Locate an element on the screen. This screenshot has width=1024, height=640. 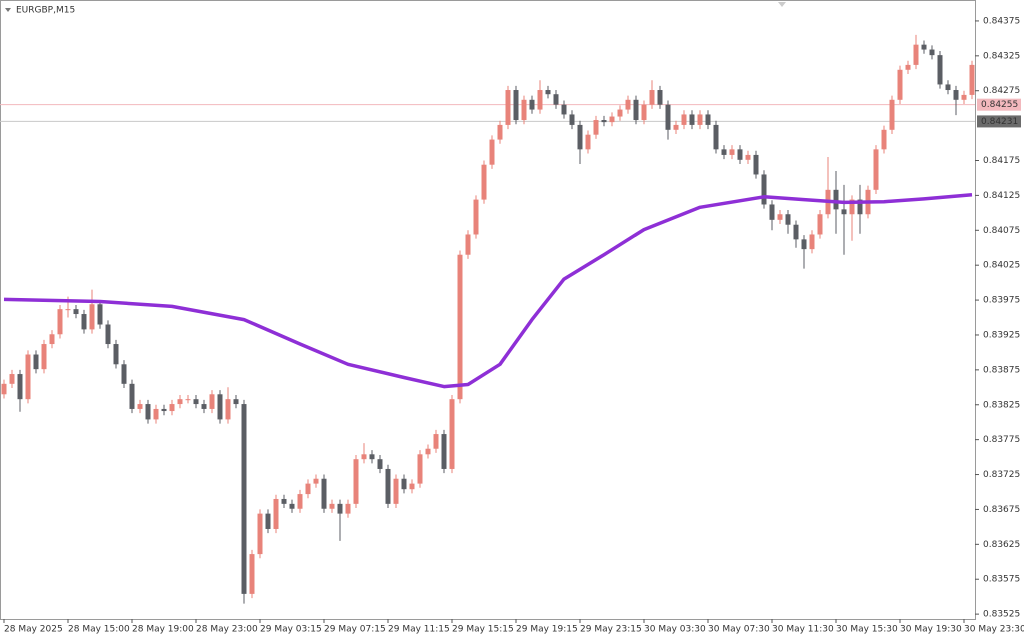
price-label: 0.84255 is located at coordinates (999, 105).